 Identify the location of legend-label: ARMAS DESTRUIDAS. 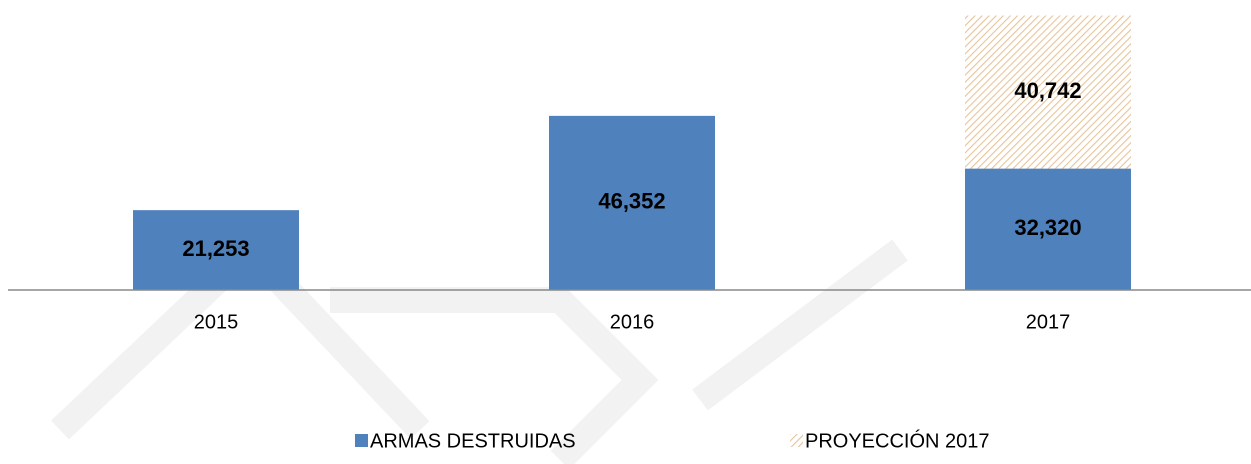
(473, 441).